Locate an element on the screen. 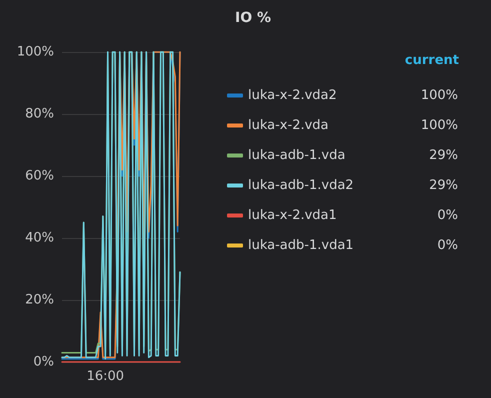 The height and width of the screenshot is (398, 491). legend-label: luka-adb-1.vda is located at coordinates (297, 155).